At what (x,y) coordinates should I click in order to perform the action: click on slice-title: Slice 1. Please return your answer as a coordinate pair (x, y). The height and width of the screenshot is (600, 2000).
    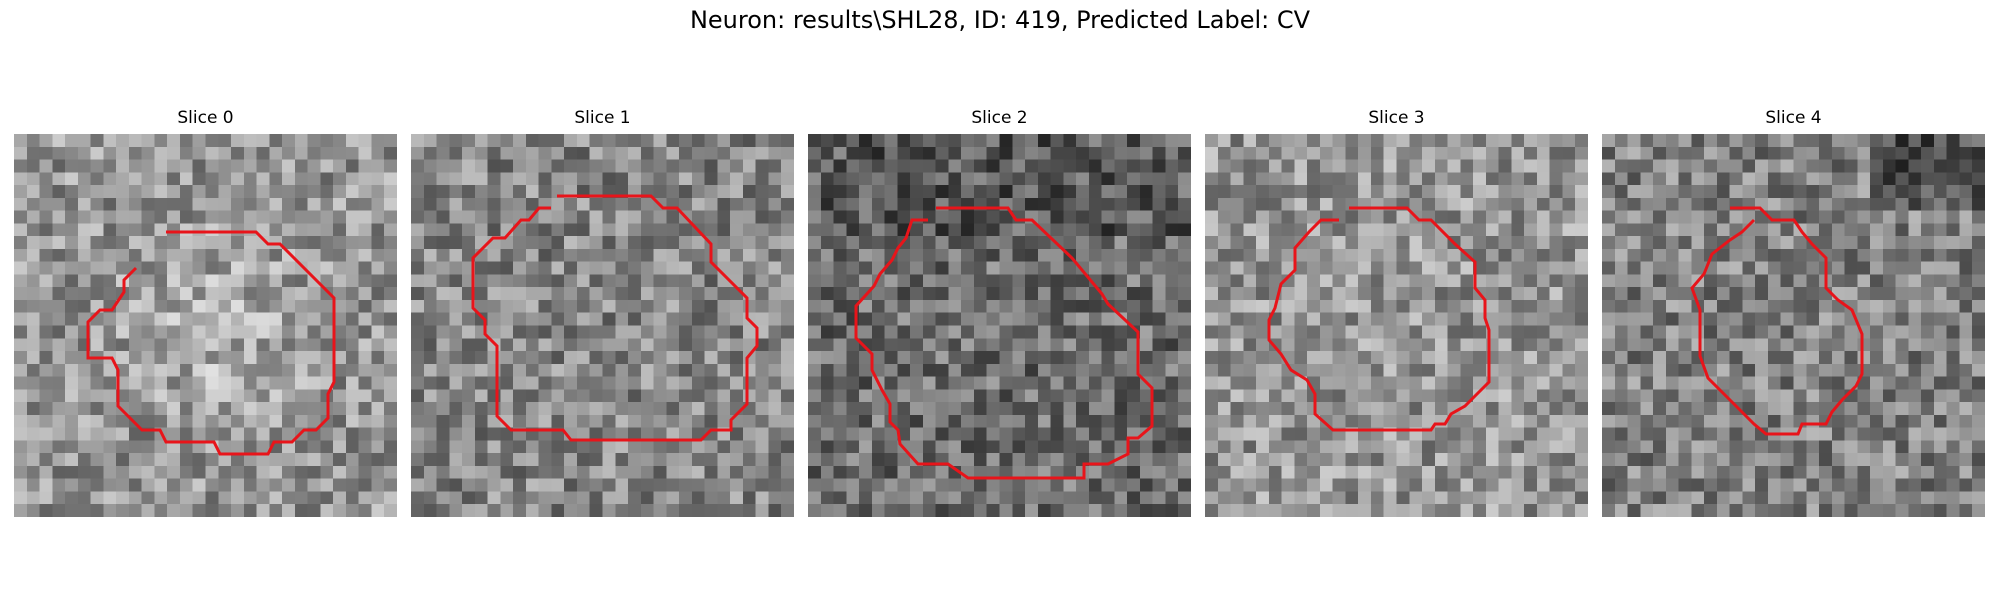
    Looking at the image, I should click on (602, 118).